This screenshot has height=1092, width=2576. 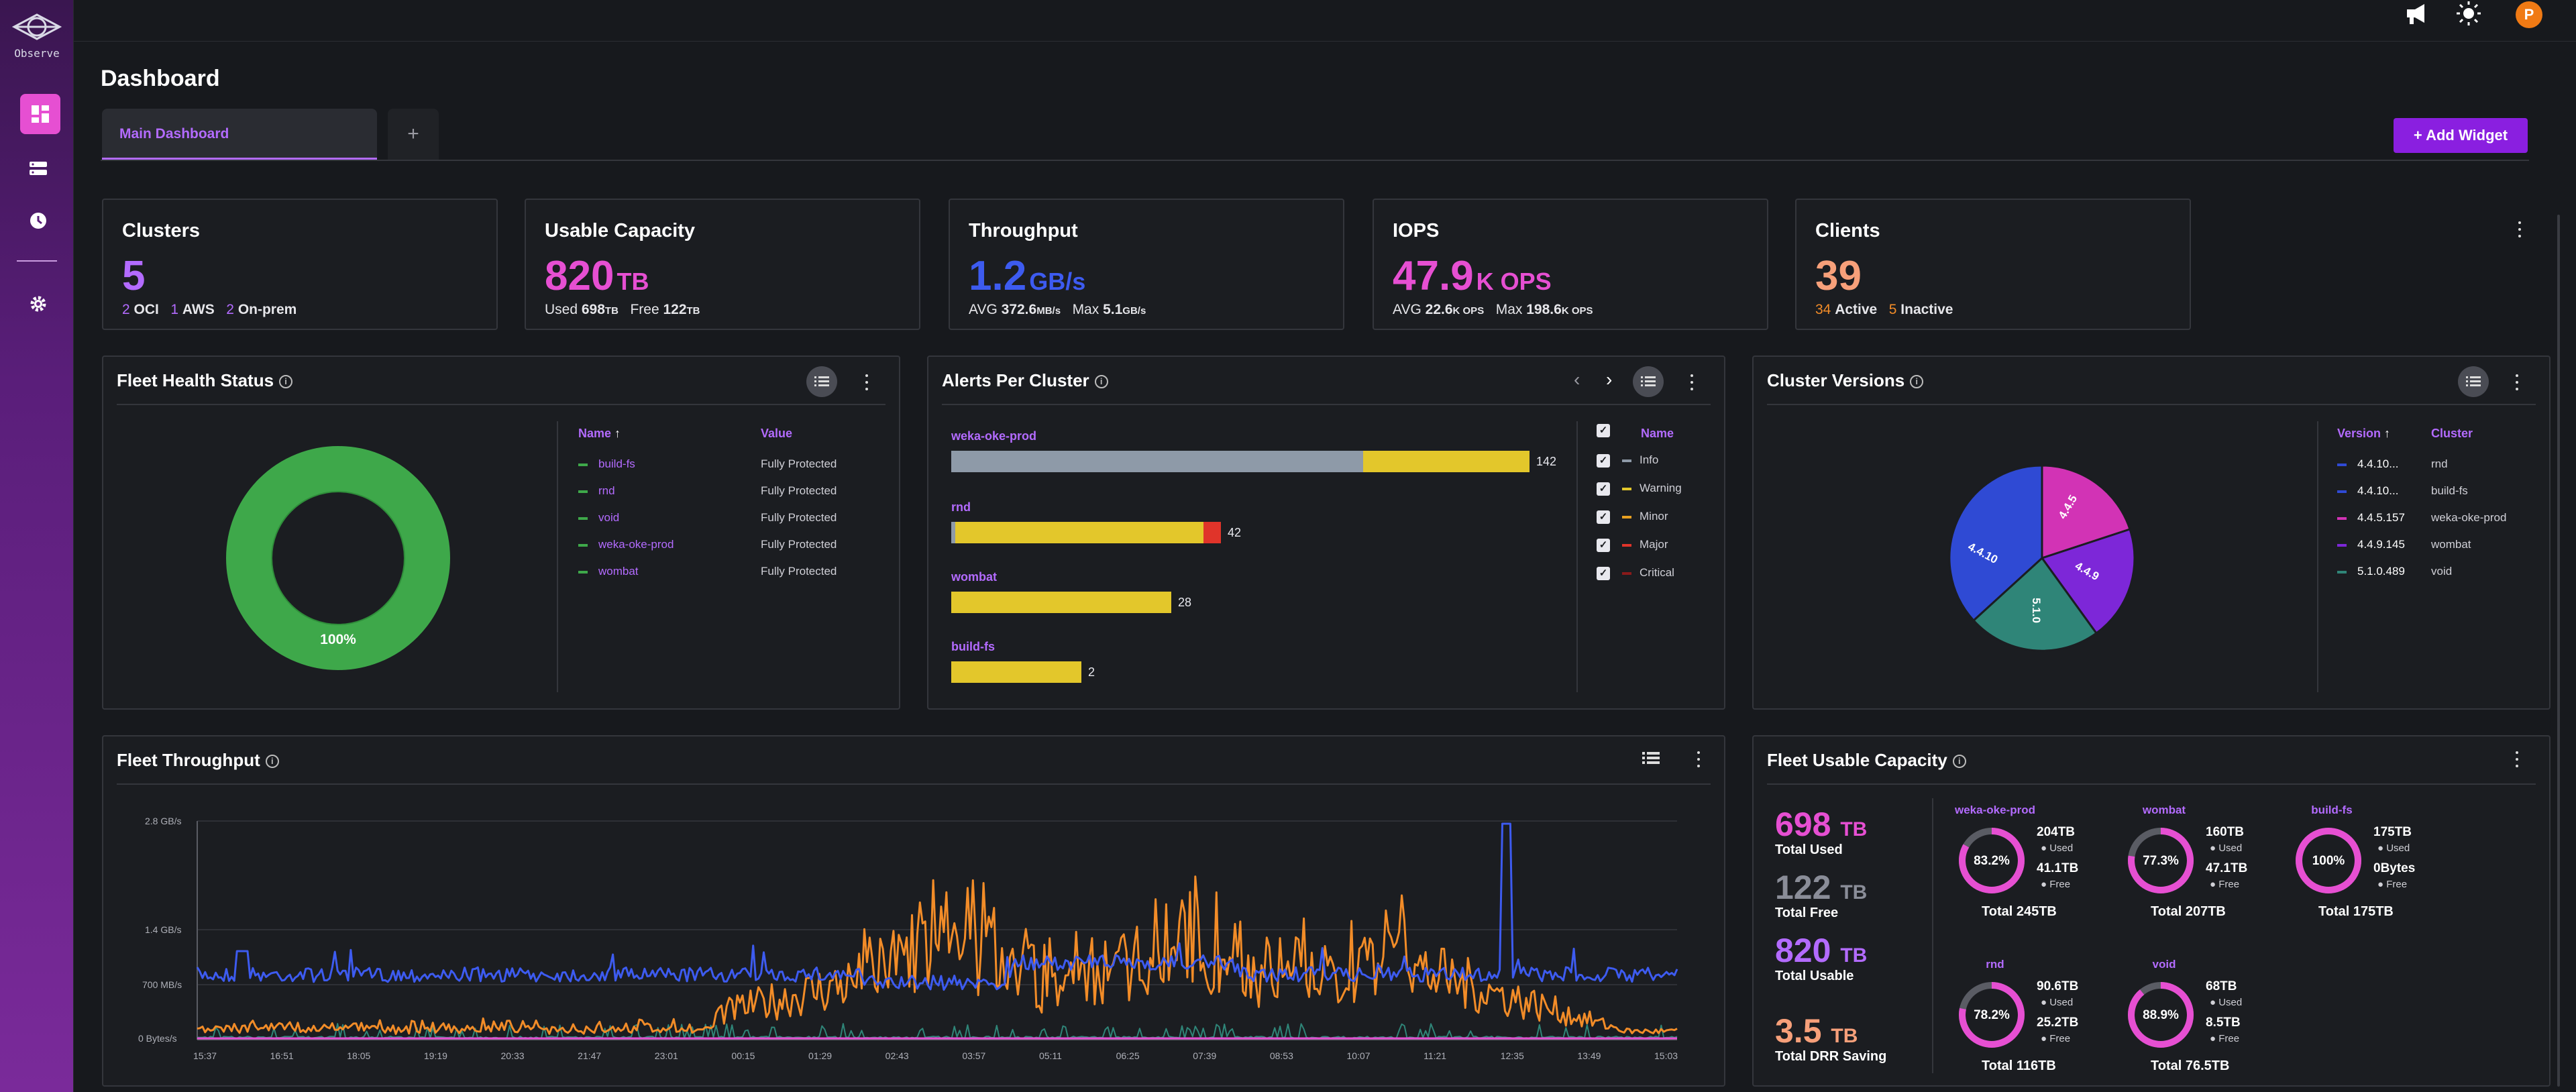 What do you see at coordinates (2442, 571) in the screenshot?
I see `legend-cluster: void` at bounding box center [2442, 571].